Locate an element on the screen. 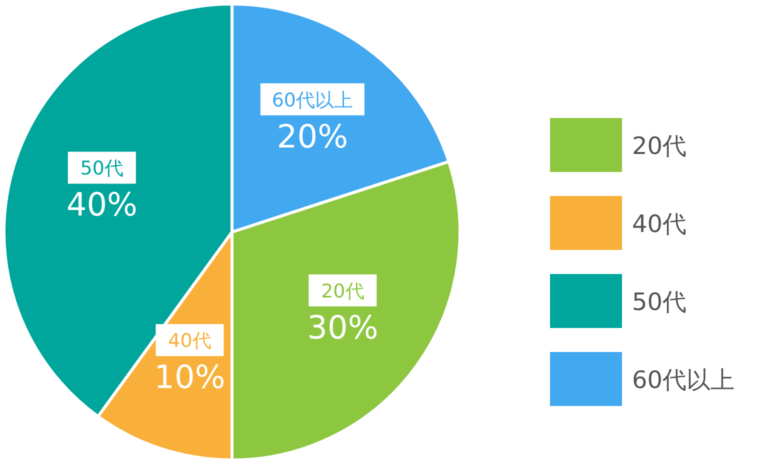  data-label: 10% is located at coordinates (190, 377).